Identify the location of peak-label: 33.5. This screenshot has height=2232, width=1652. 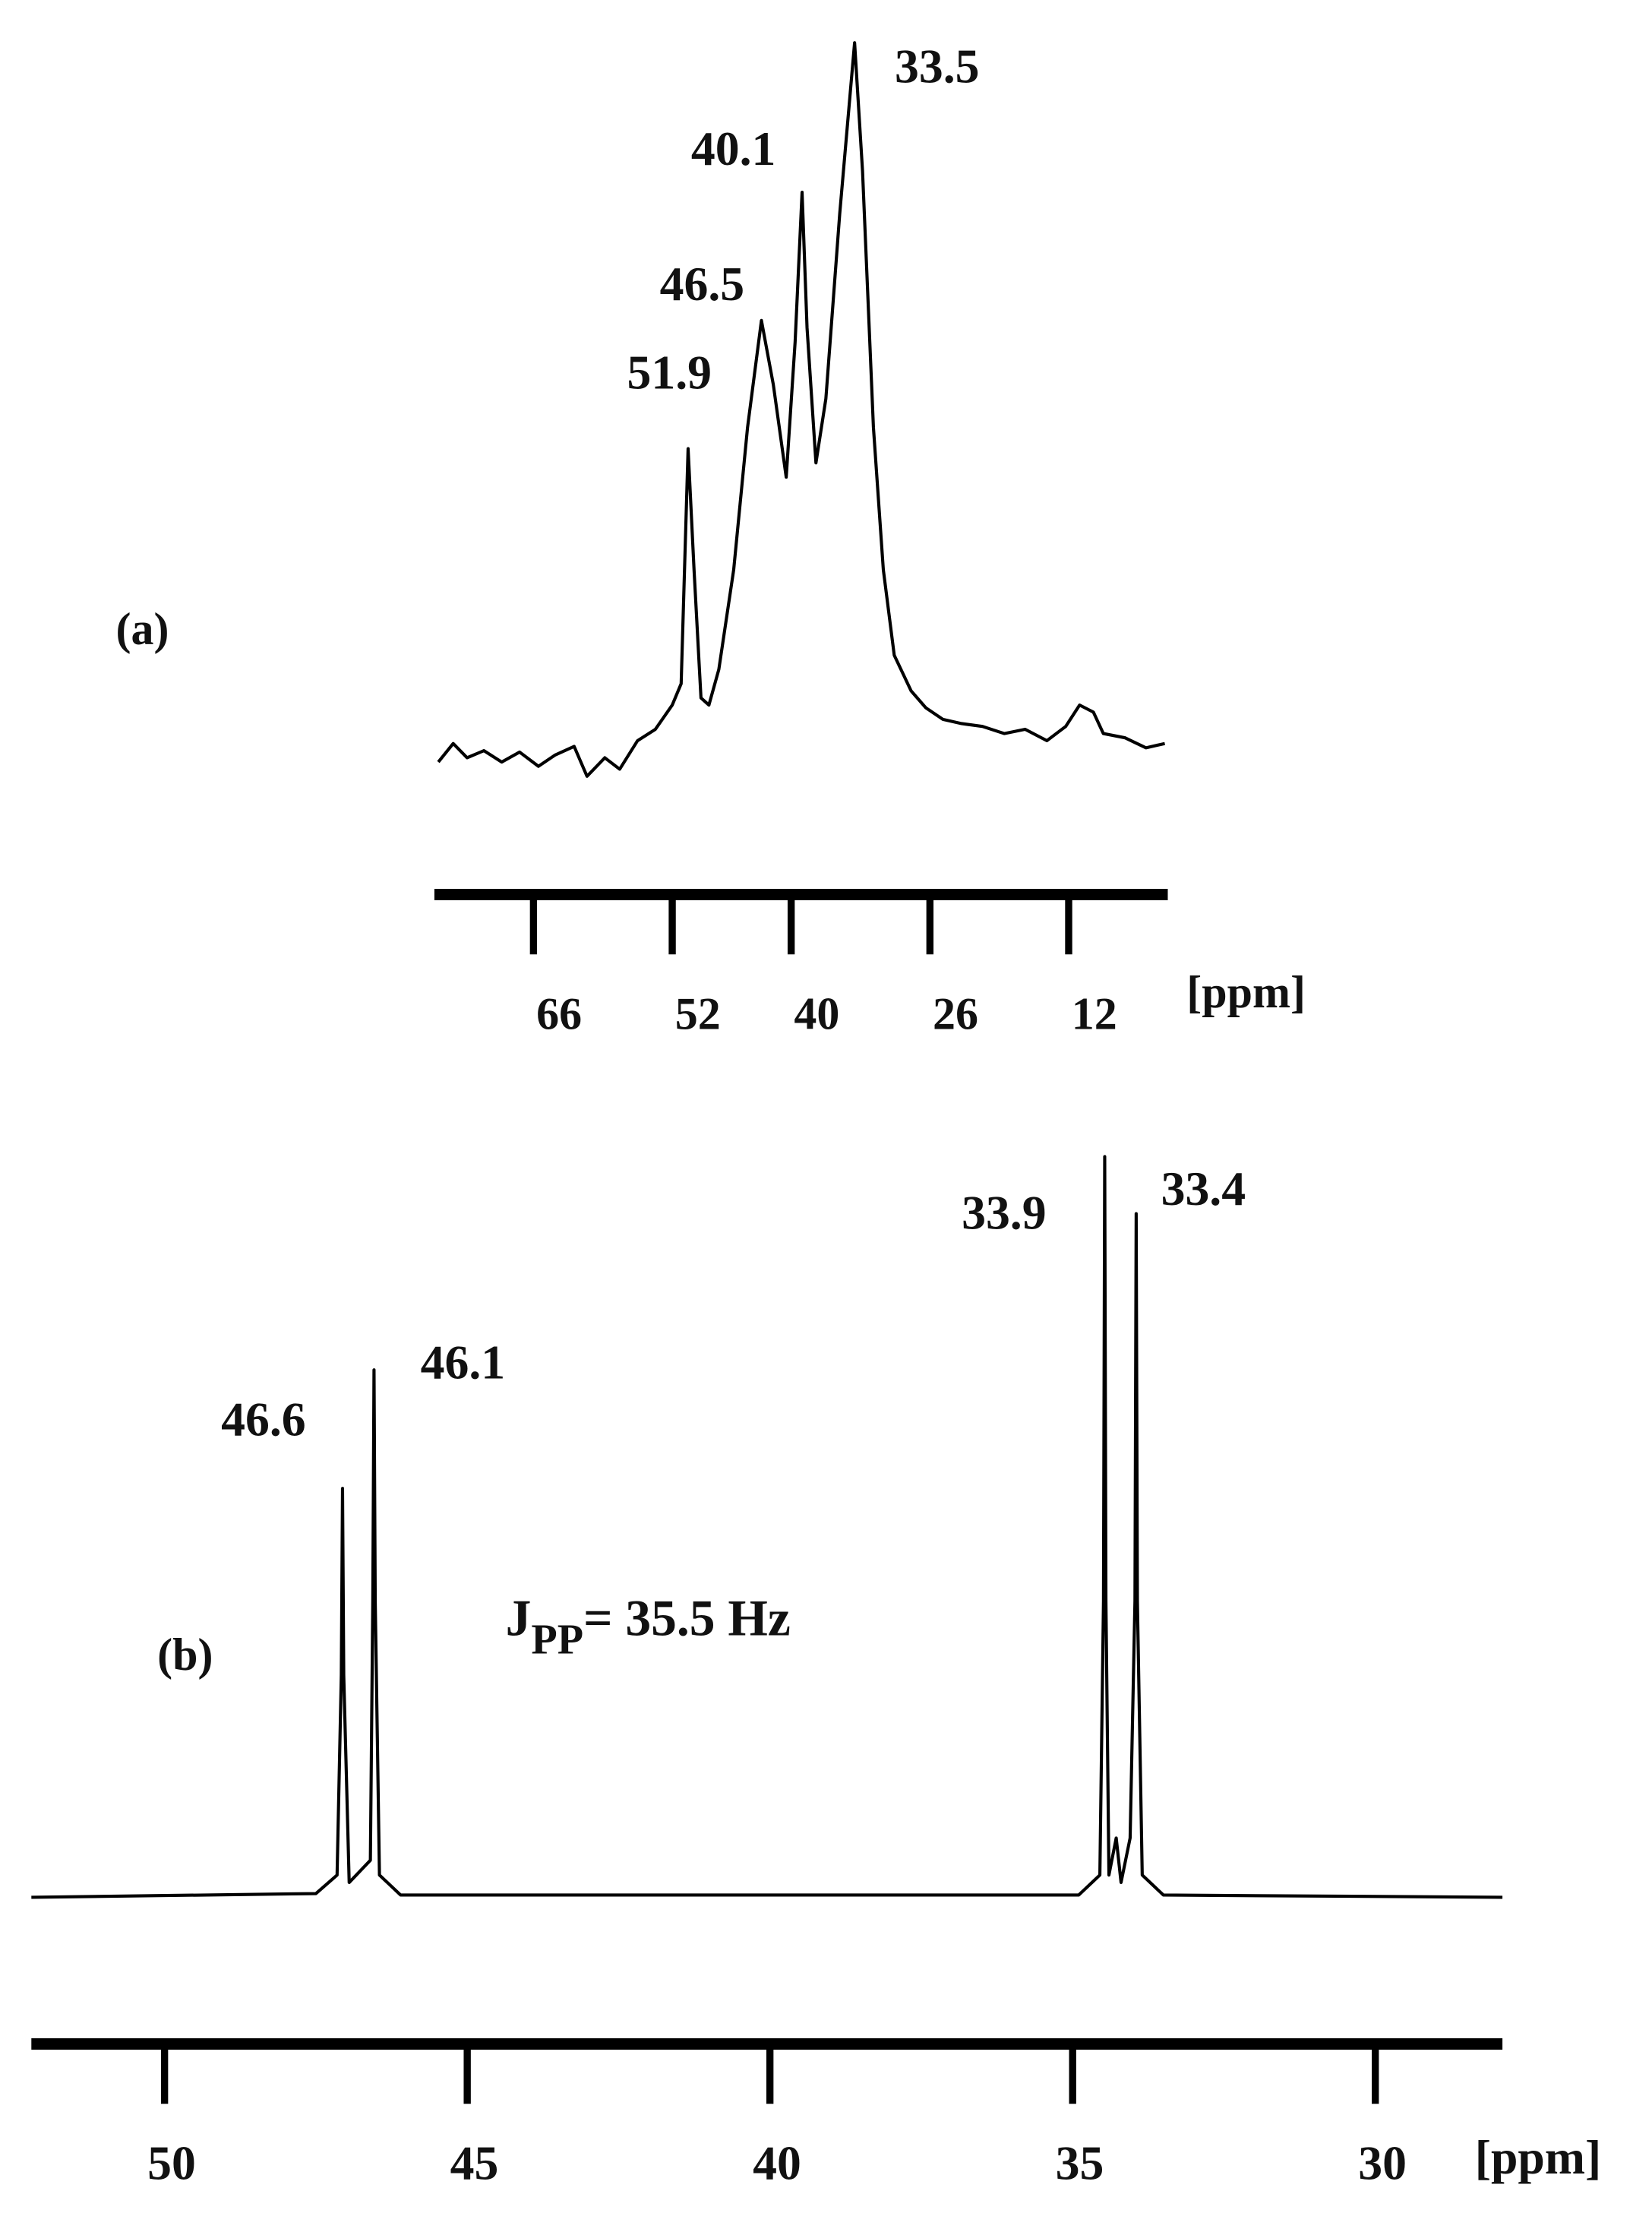
(937, 66).